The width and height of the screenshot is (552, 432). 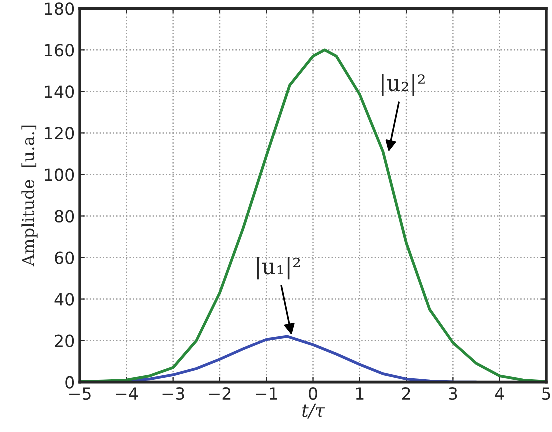 I want to click on y-tick-label: 100, so click(x=59, y=175).